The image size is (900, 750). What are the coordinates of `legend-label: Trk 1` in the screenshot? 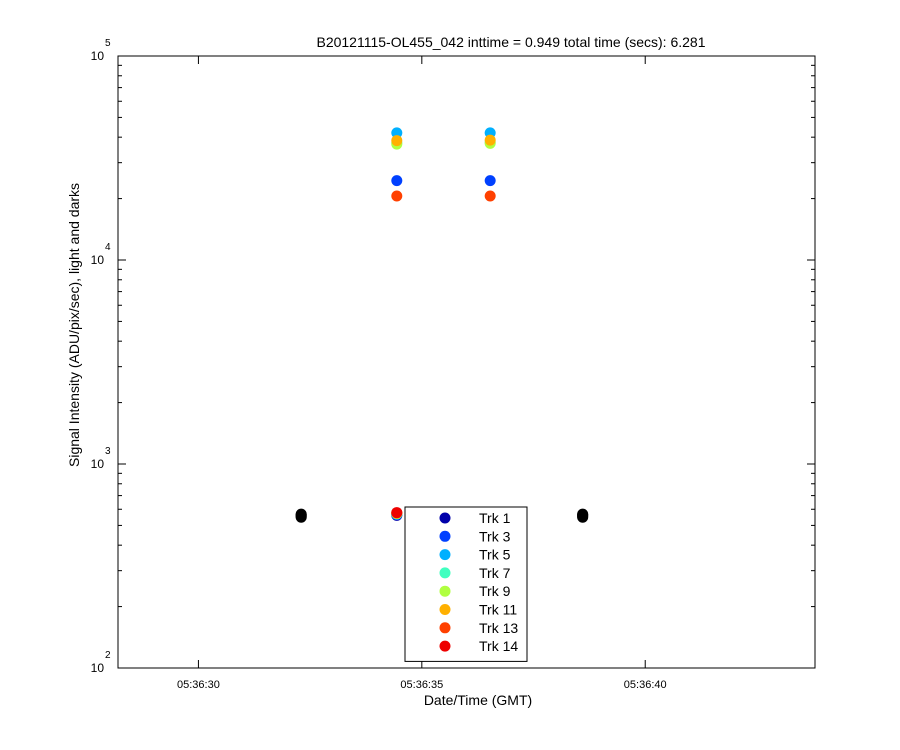 It's located at (495, 518).